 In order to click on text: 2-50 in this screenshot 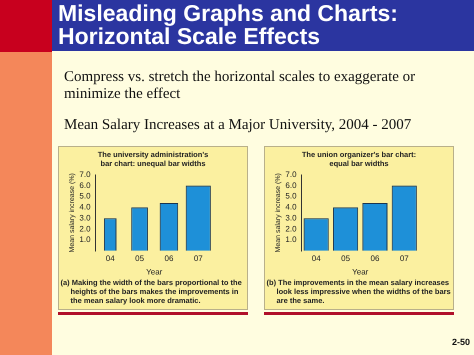, I will do `click(461, 342)`.